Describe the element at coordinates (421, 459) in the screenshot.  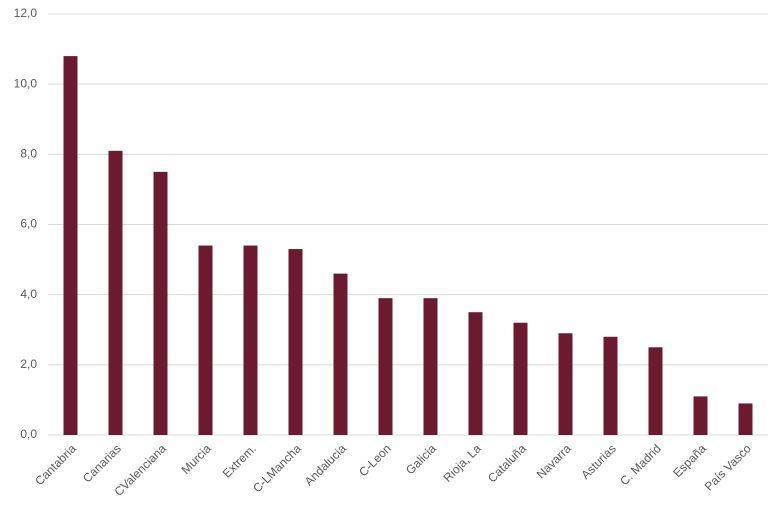
I see `x-tick-label: Galicia` at that location.